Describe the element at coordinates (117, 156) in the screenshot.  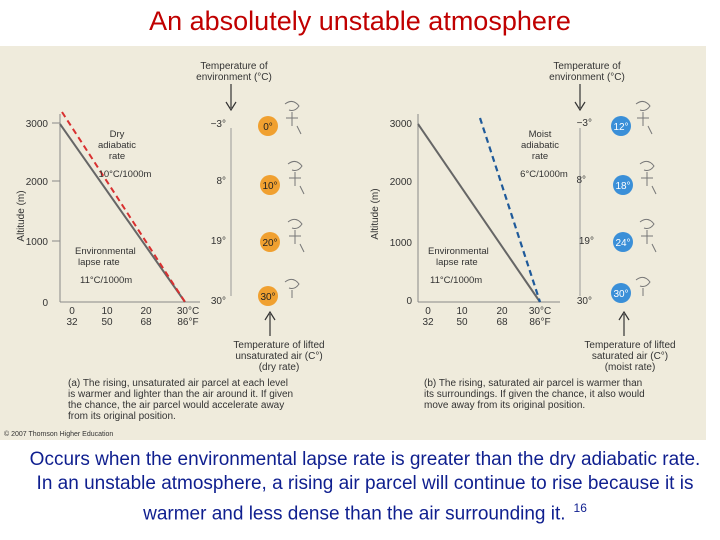
I see `panel-a-rate-label-3: rate` at that location.